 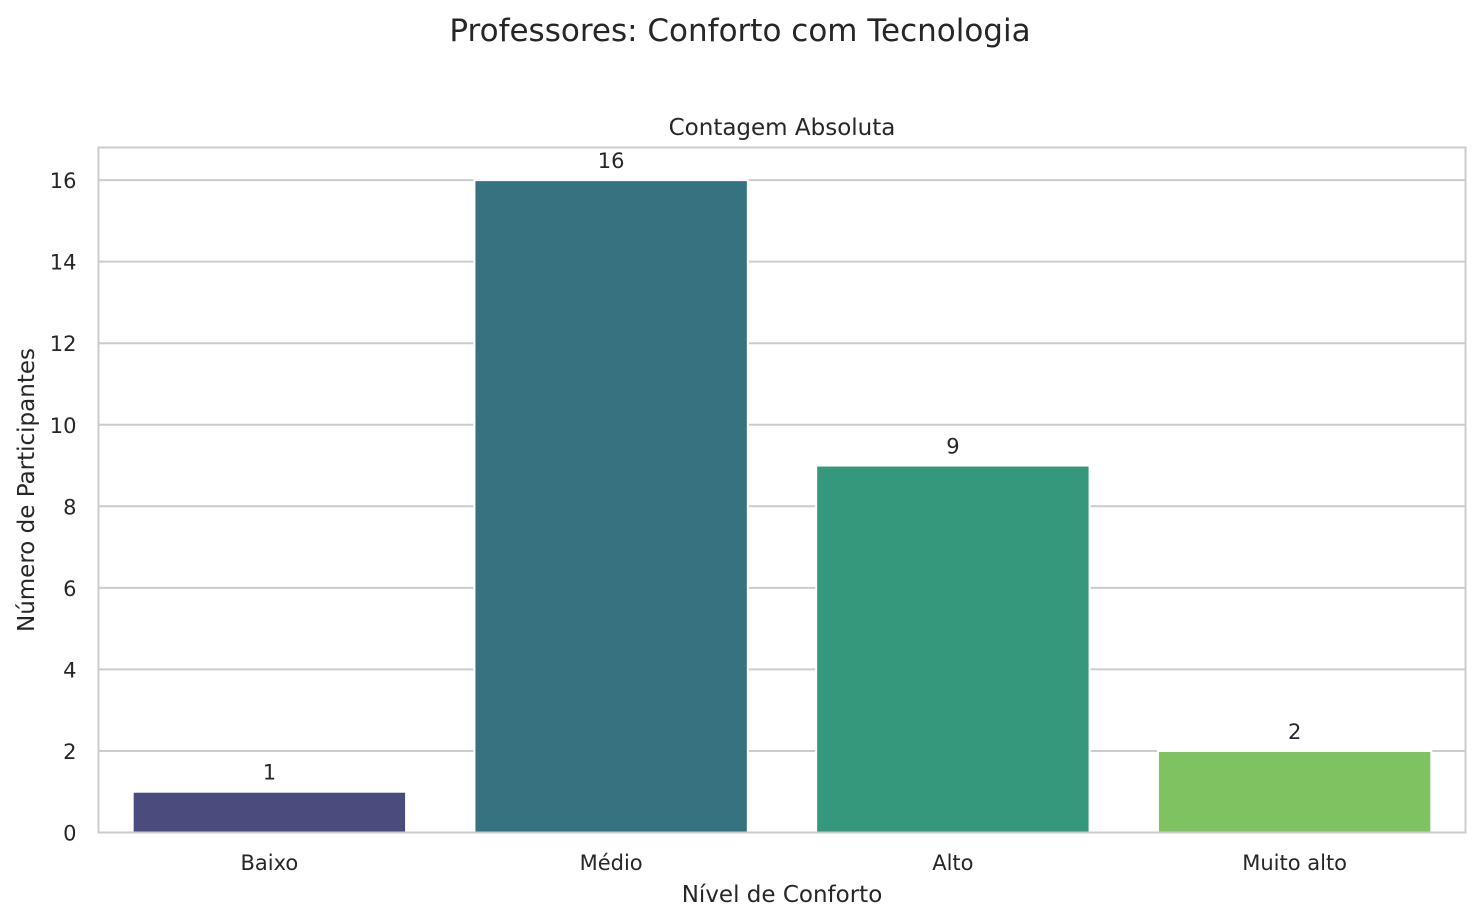 I want to click on y-tick-label: 6, so click(x=69, y=589).